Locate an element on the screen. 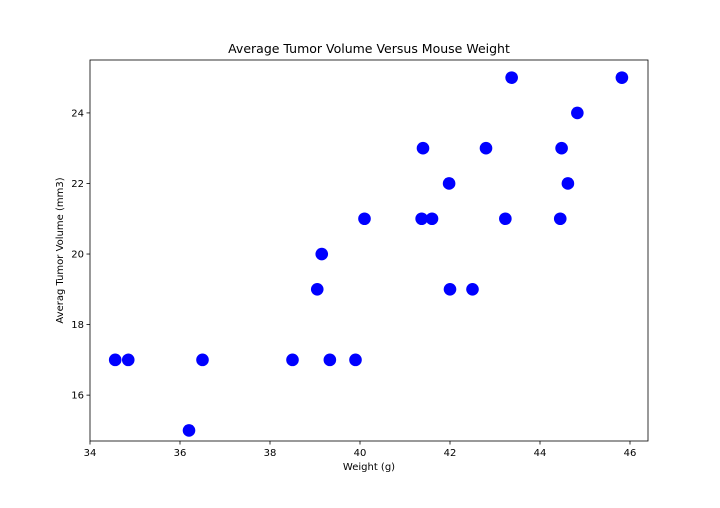 The image size is (720, 508). x-tick-label: 44 is located at coordinates (540, 453).